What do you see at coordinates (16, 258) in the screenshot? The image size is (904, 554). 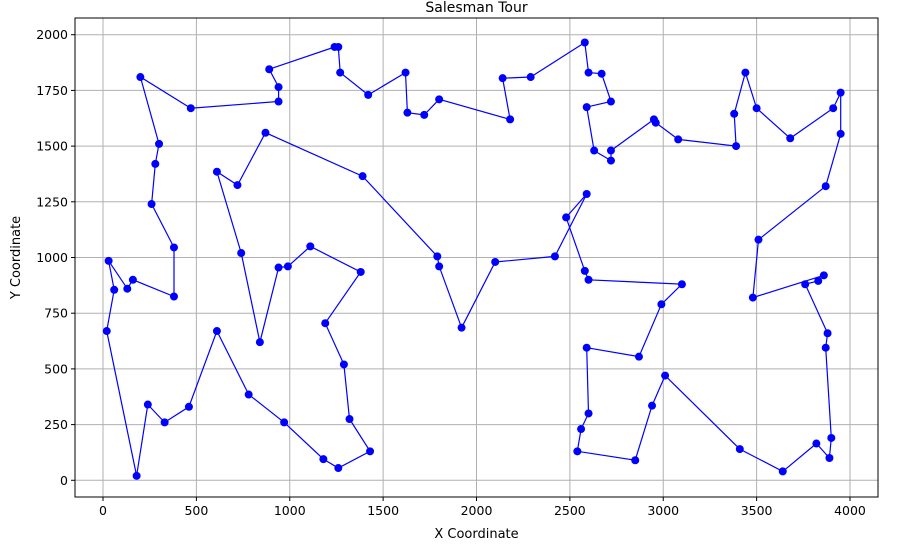 I see `y-axis-label: Y Coordinate` at bounding box center [16, 258].